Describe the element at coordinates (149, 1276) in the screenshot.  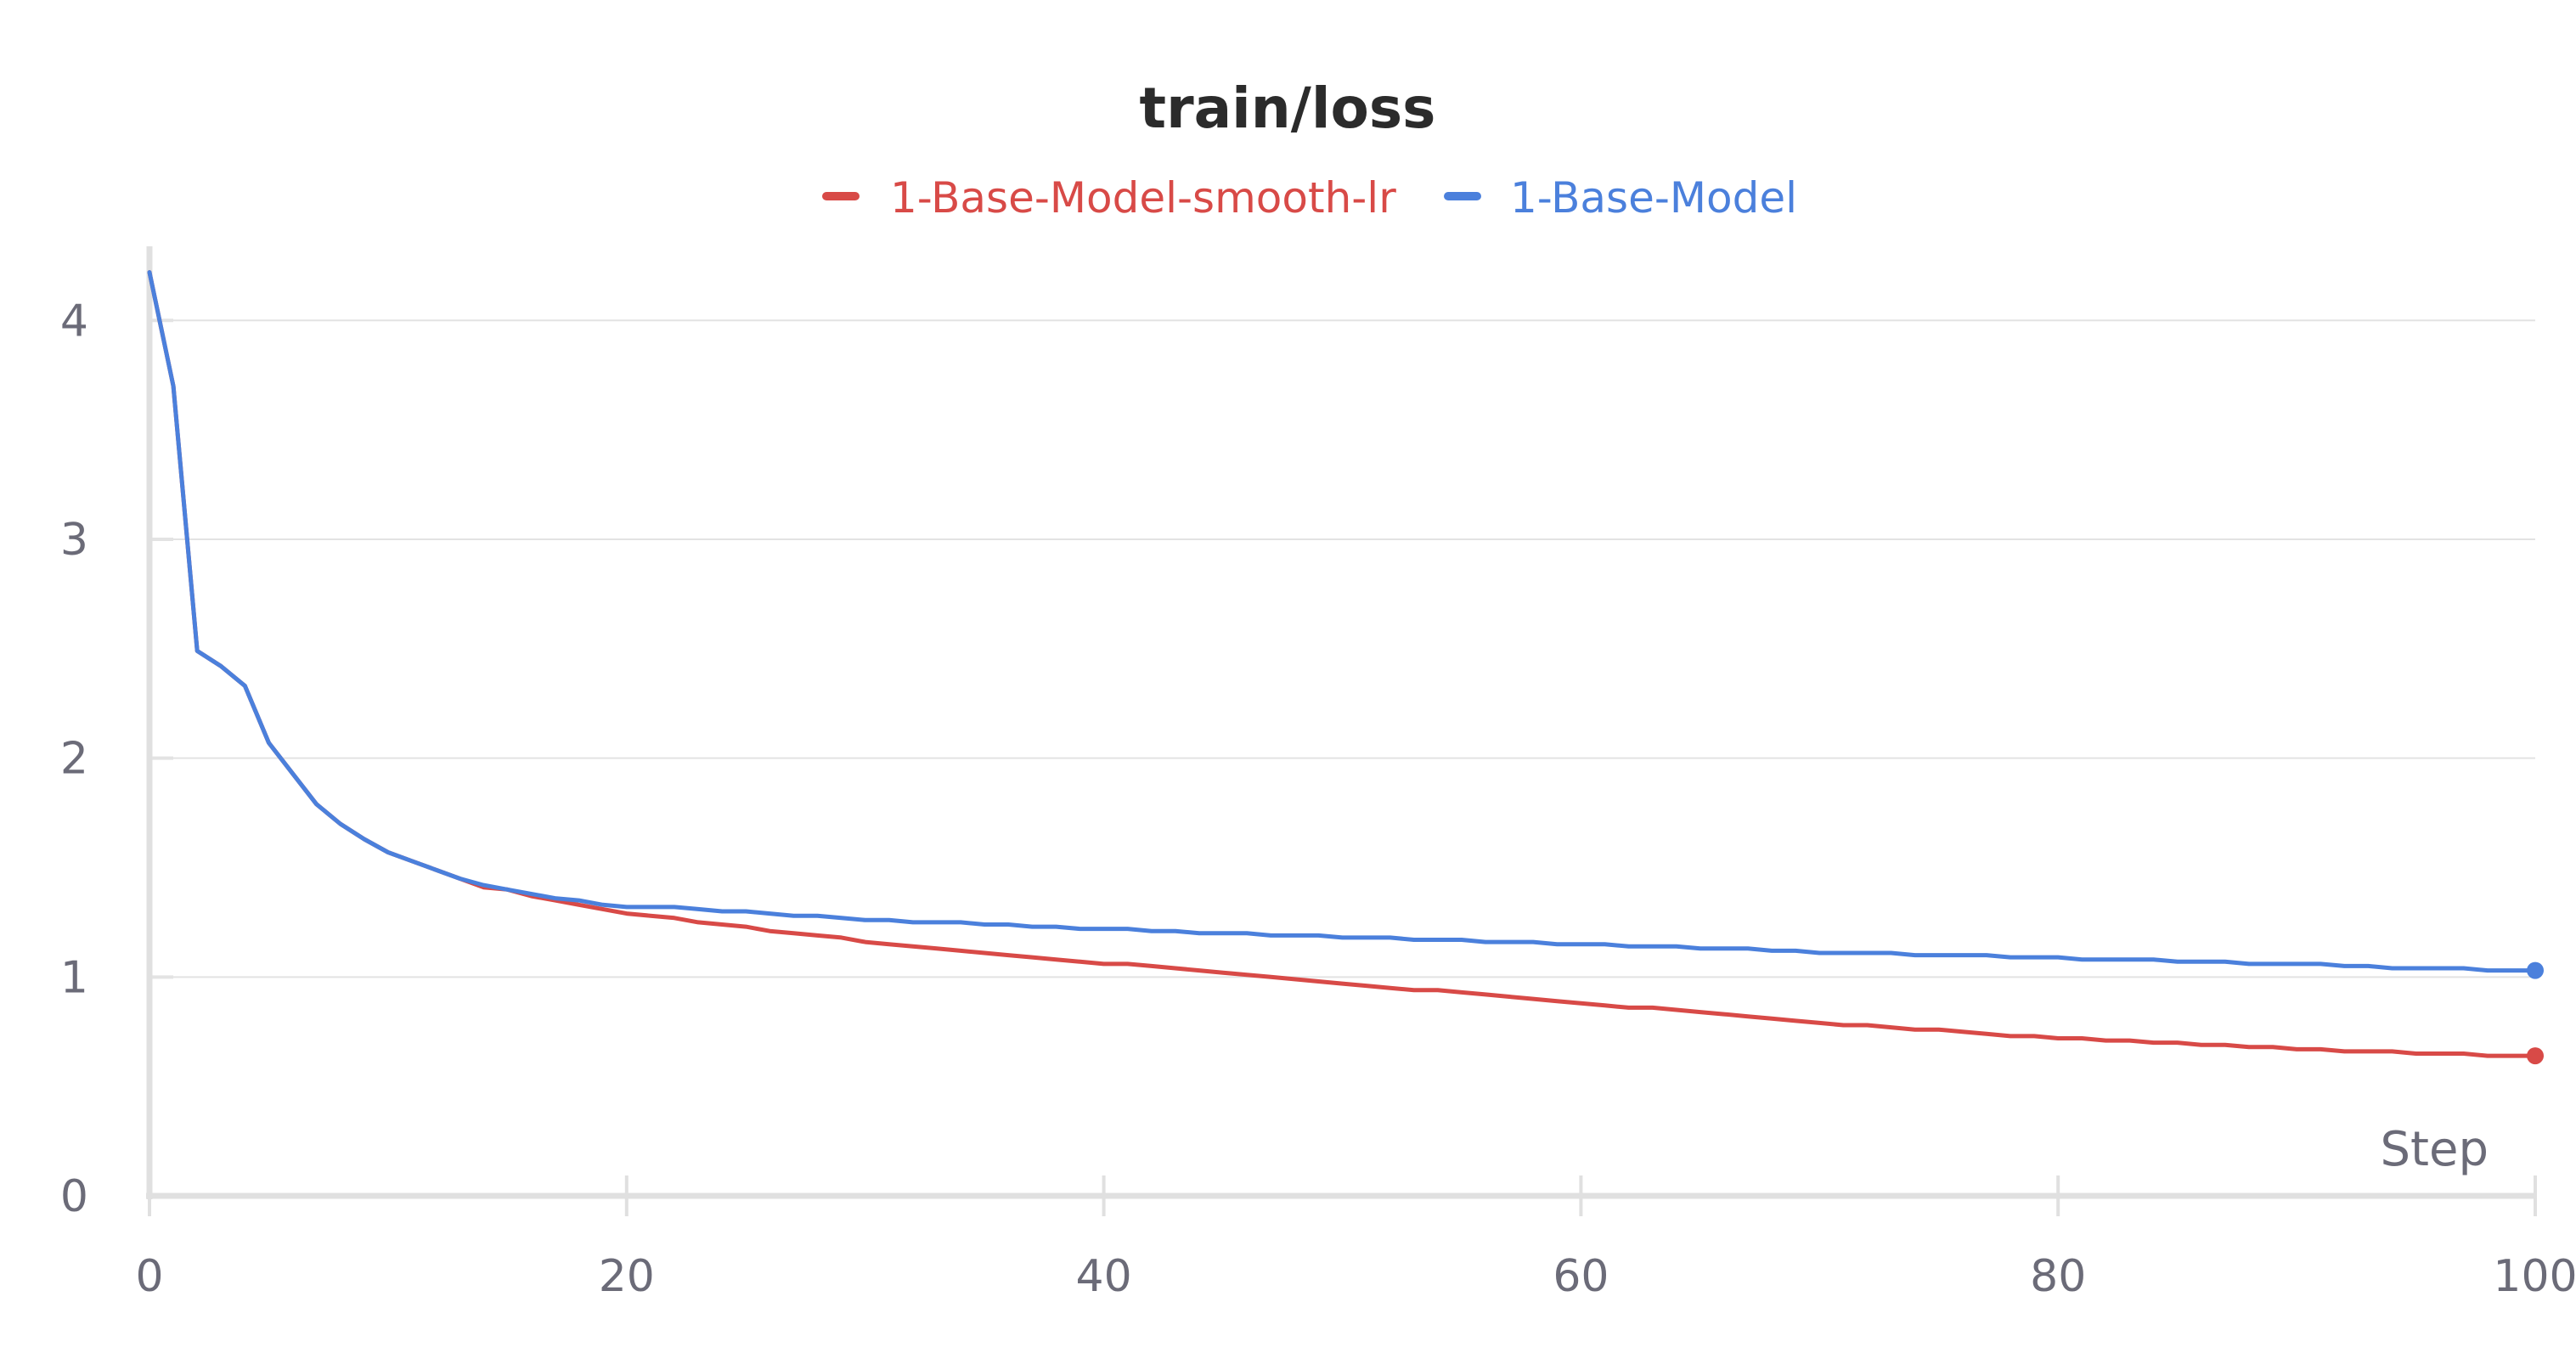
I see `x-tick-label: 0` at that location.